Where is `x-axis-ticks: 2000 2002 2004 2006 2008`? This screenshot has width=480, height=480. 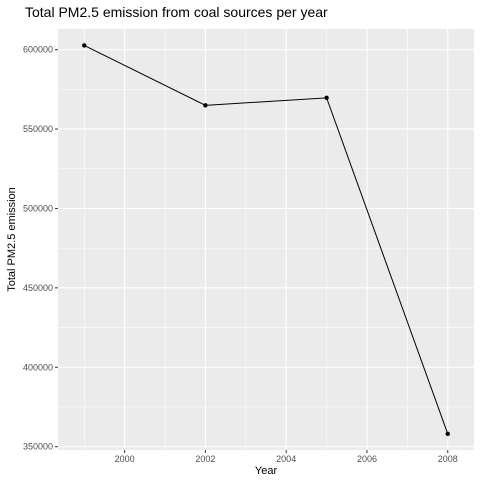
x-axis-ticks: 2000 2002 2004 2006 2008 is located at coordinates (286, 457).